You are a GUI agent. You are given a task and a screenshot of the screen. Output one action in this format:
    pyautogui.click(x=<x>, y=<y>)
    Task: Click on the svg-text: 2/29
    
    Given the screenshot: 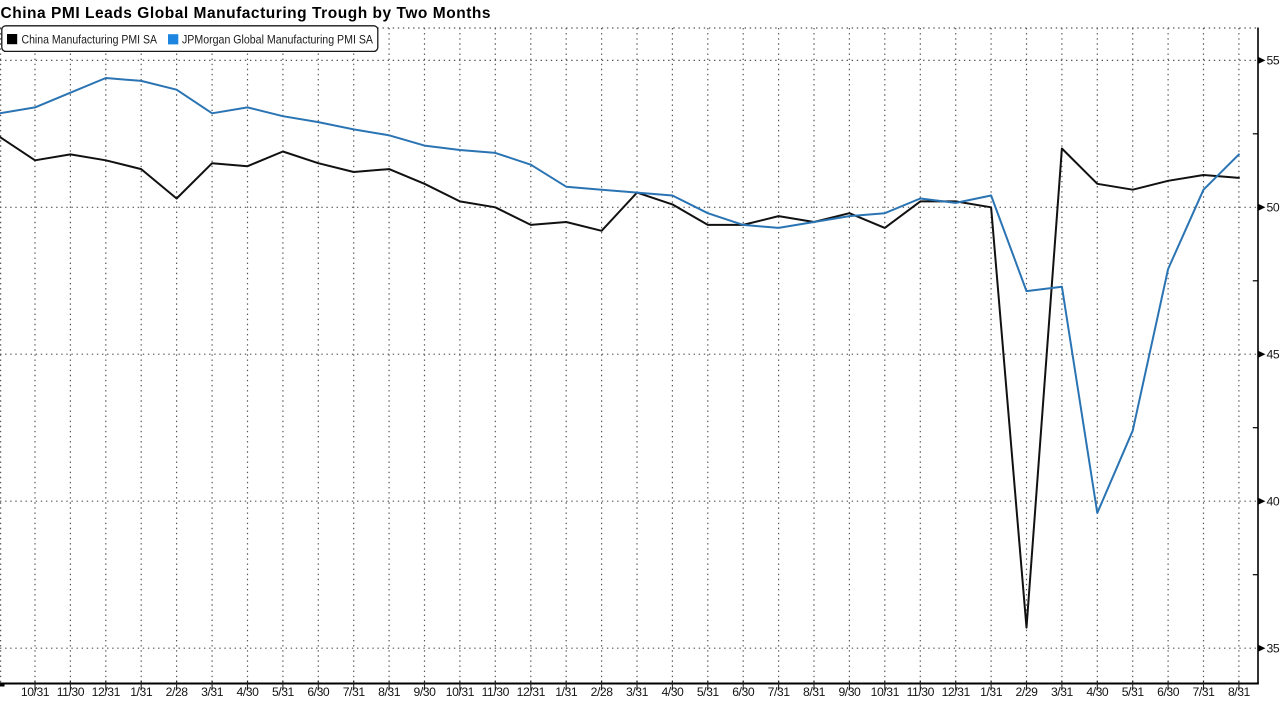 What is the action you would take?
    pyautogui.click(x=1027, y=692)
    